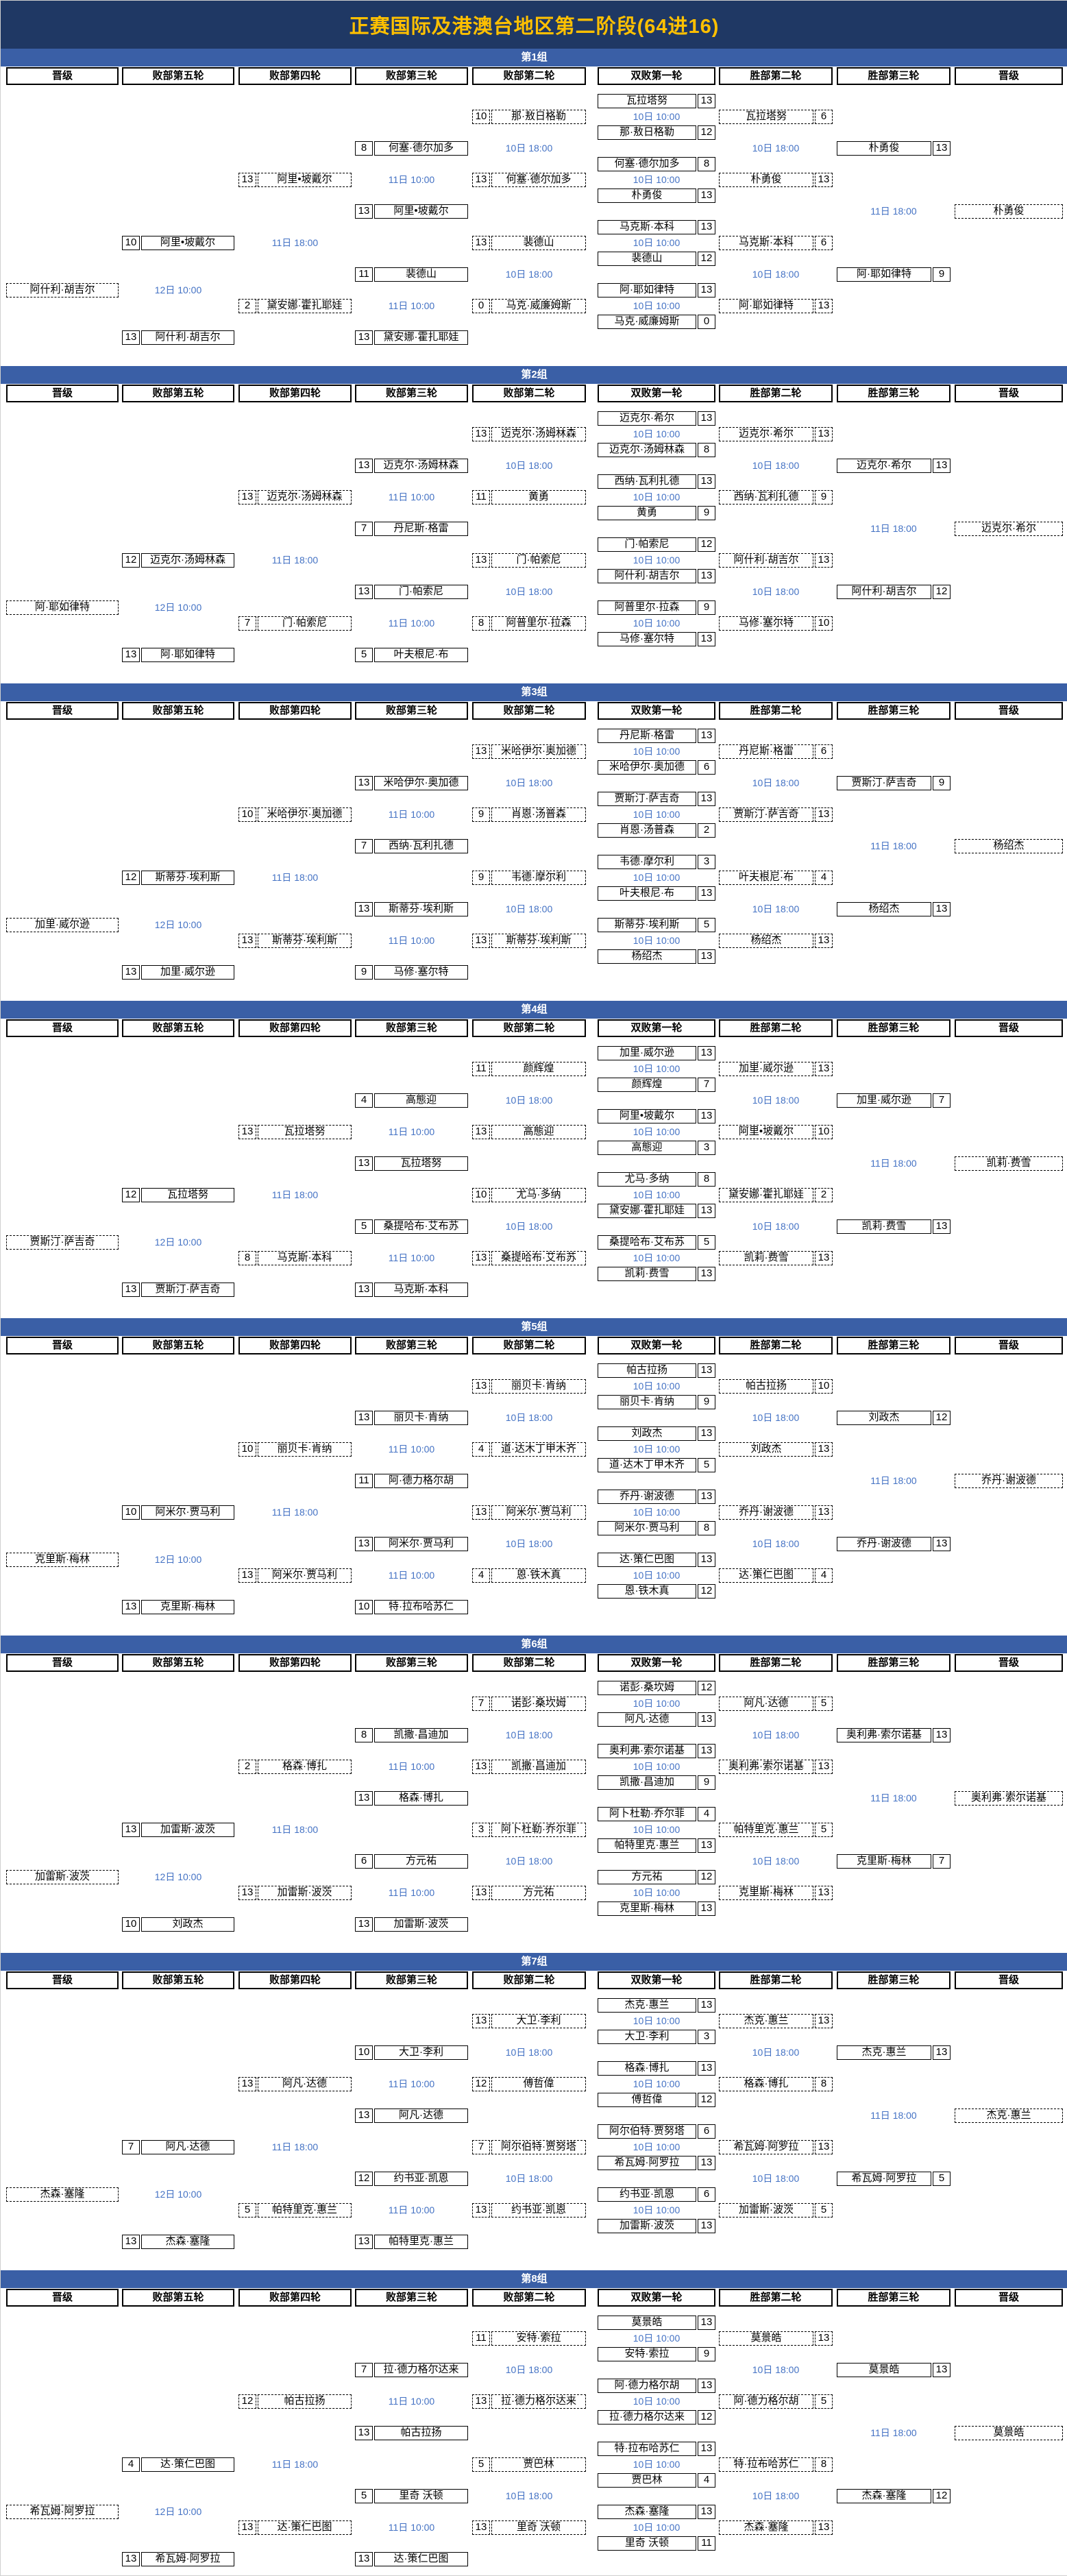  Describe the element at coordinates (411, 393) in the screenshot. I see `column-header: 败部第三轮` at that location.